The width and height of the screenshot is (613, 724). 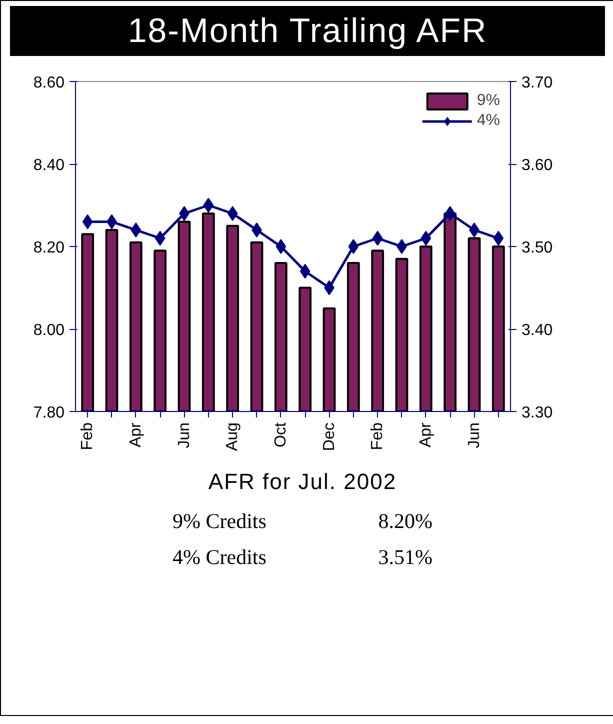 What do you see at coordinates (302, 482) in the screenshot?
I see `text: AFR for Jul. 2002` at bounding box center [302, 482].